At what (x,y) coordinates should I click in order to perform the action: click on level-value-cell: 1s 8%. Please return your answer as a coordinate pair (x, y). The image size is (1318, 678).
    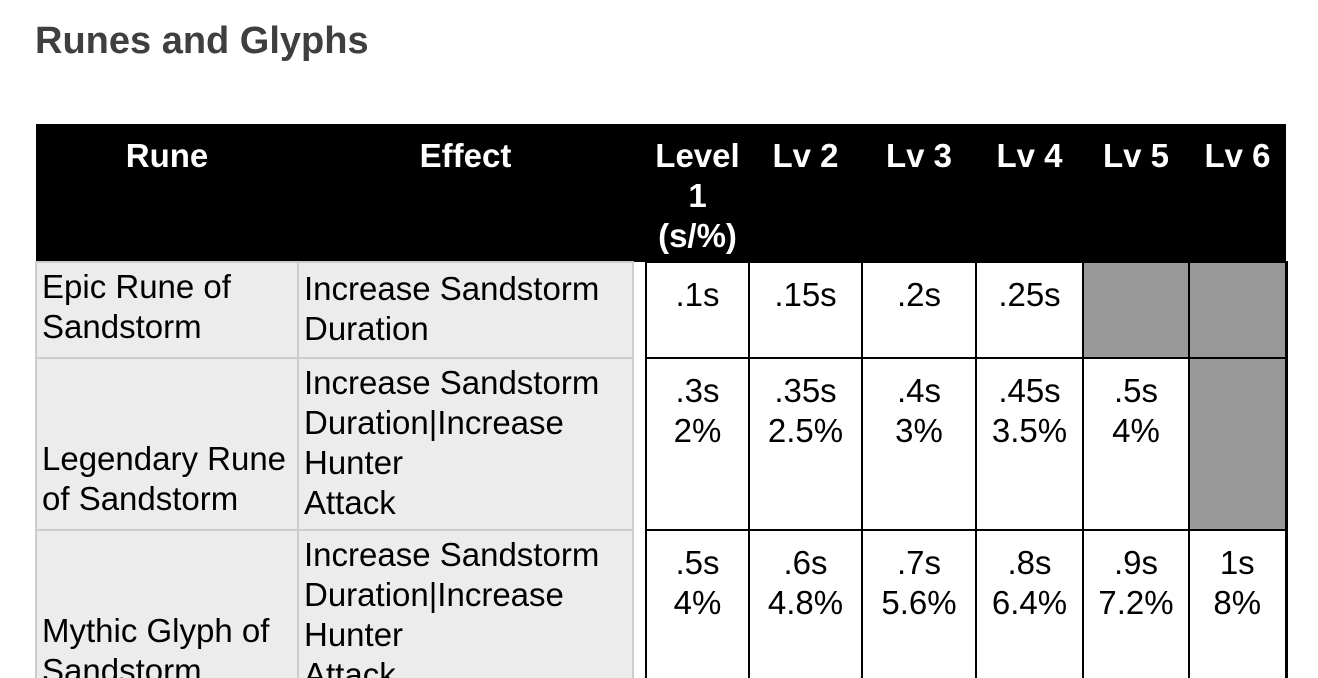
    Looking at the image, I should click on (1238, 603).